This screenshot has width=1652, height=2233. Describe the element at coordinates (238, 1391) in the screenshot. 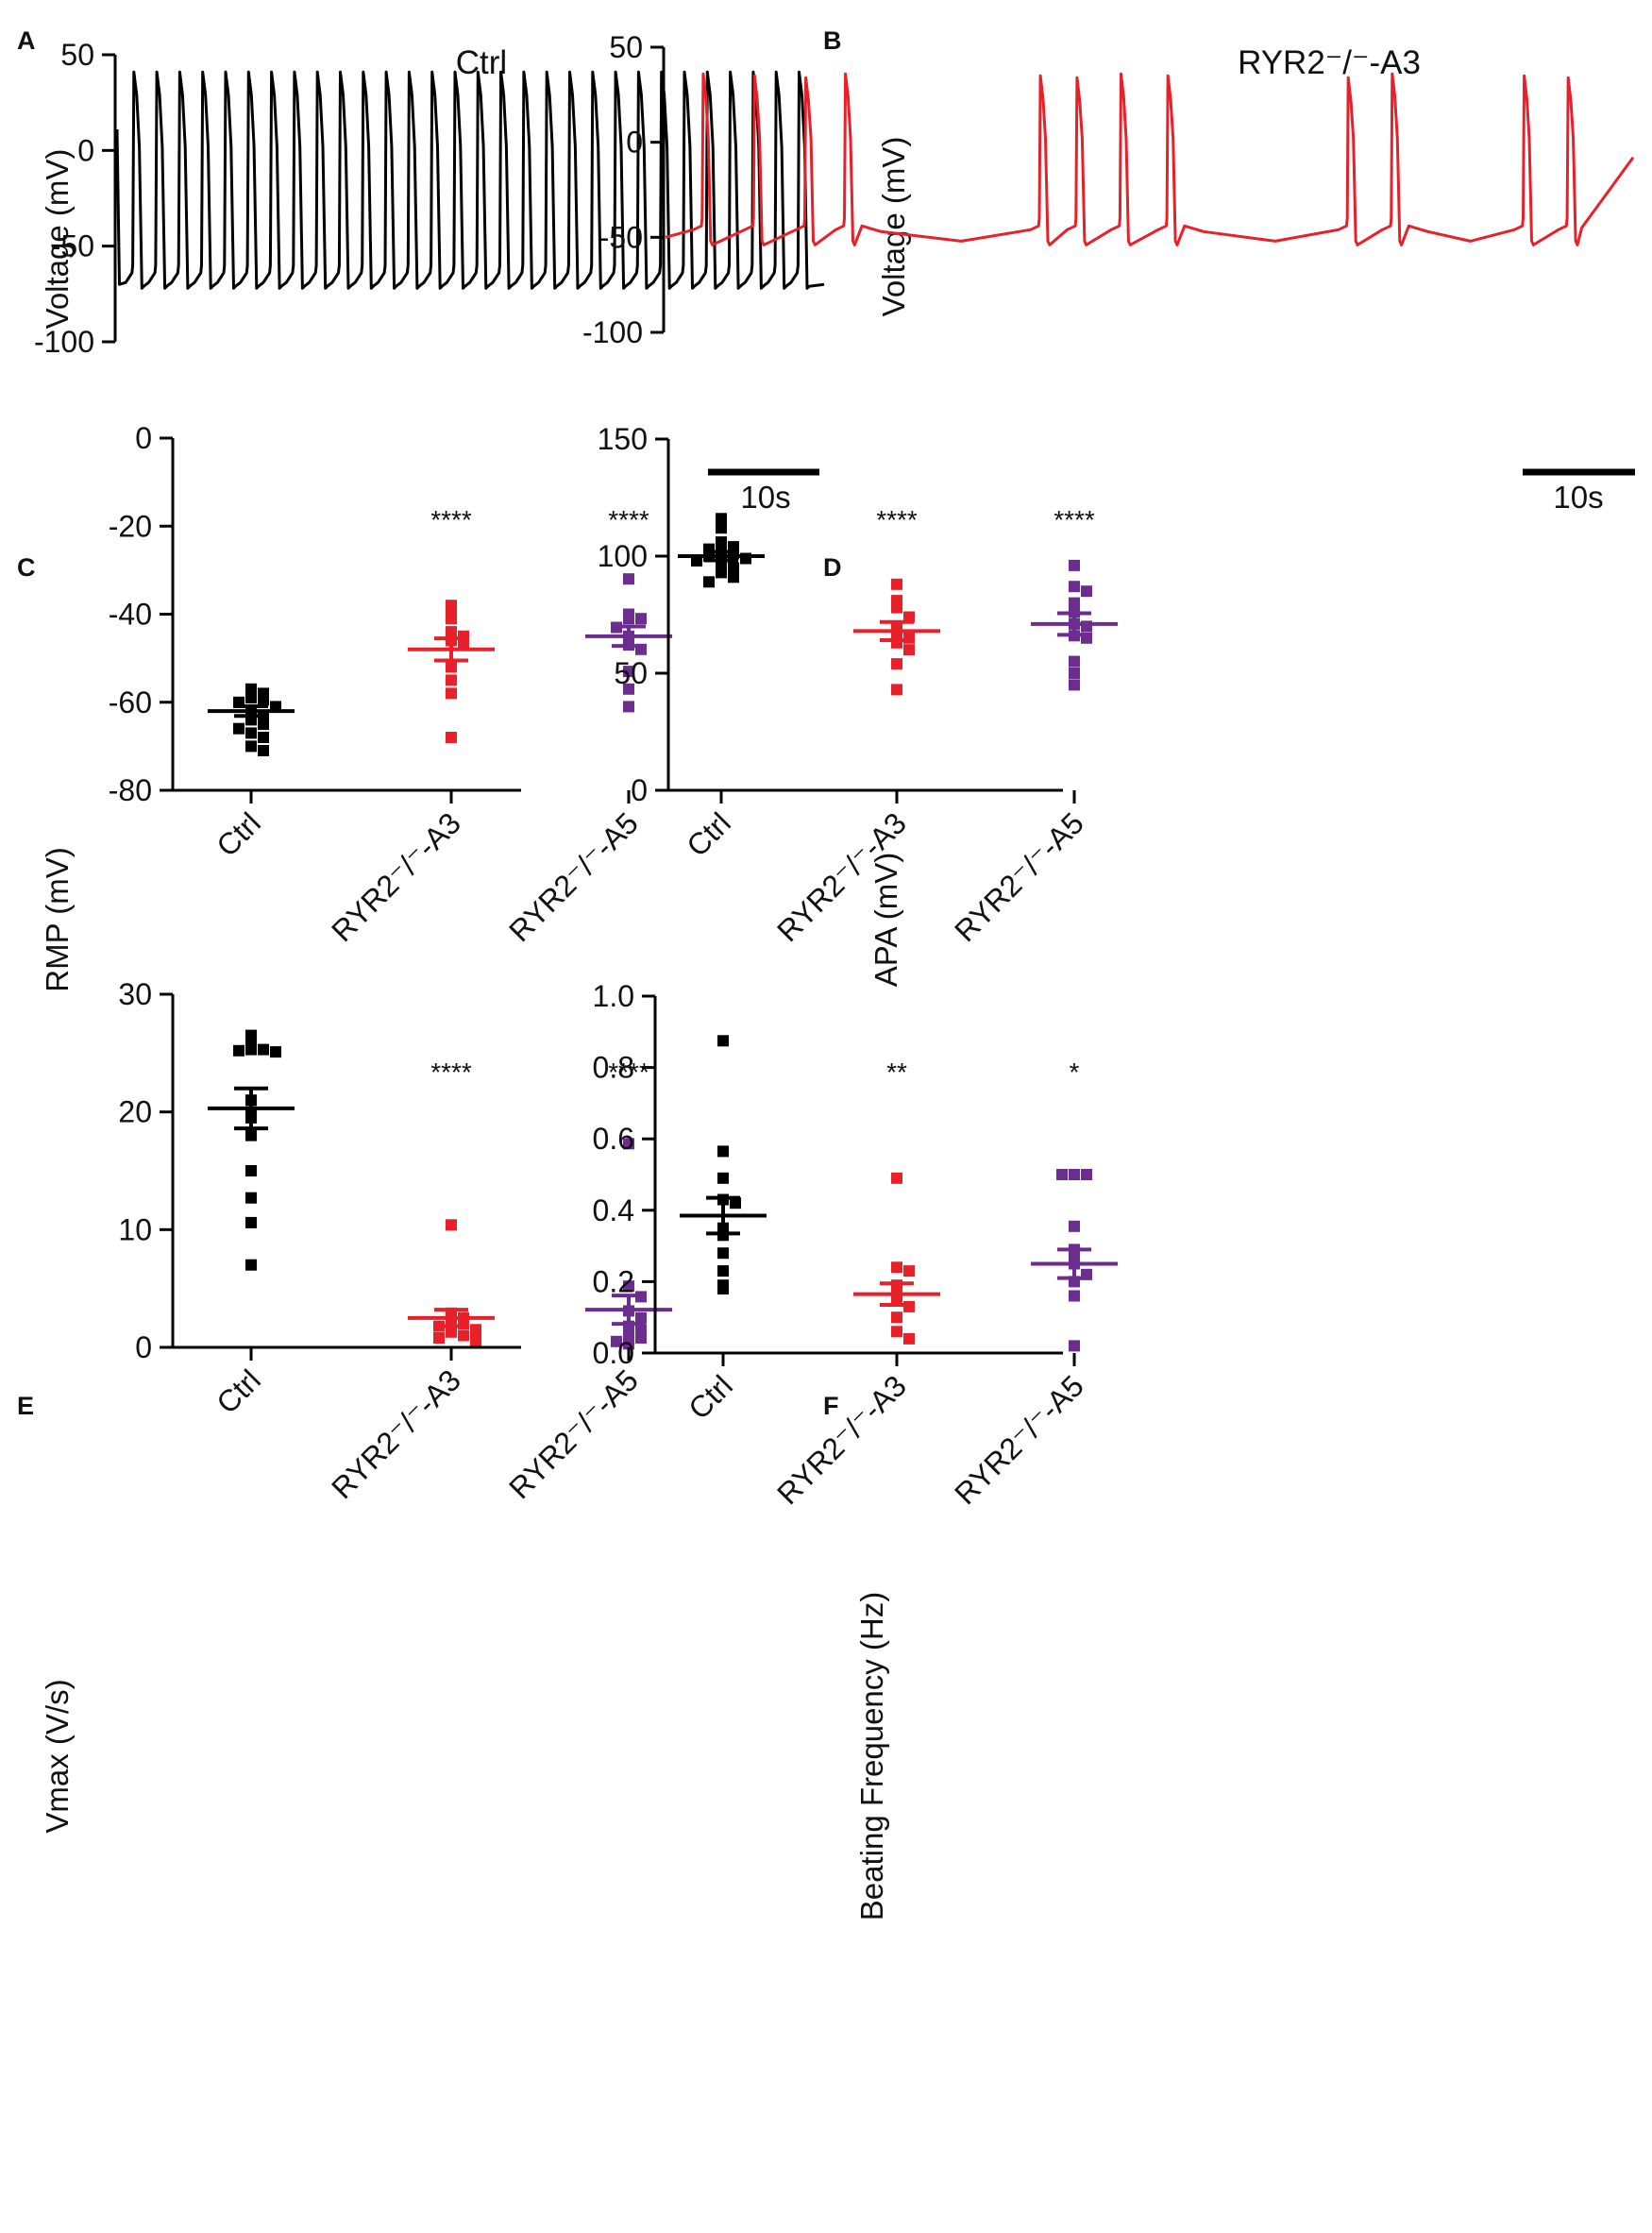

I see `panel-e-x-tick-label: Ctrl` at that location.